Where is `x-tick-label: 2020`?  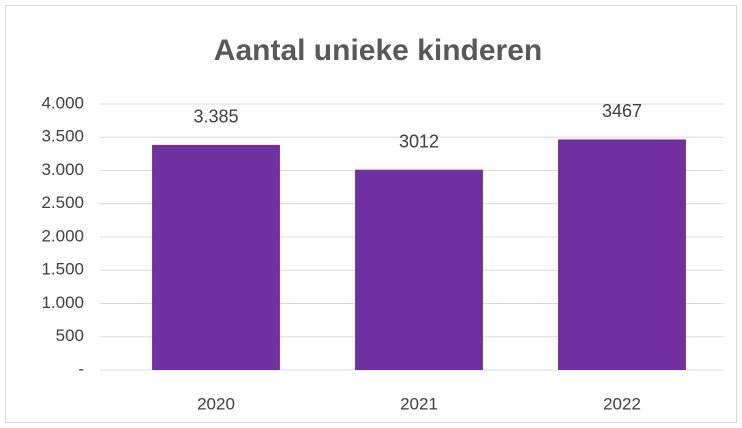
x-tick-label: 2020 is located at coordinates (216, 403).